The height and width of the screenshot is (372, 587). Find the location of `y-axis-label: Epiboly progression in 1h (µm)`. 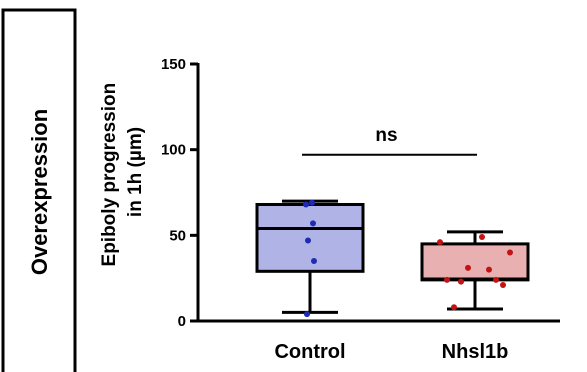

y-axis-label: Epiboly progression in 1h (µm) is located at coordinates (122, 172).